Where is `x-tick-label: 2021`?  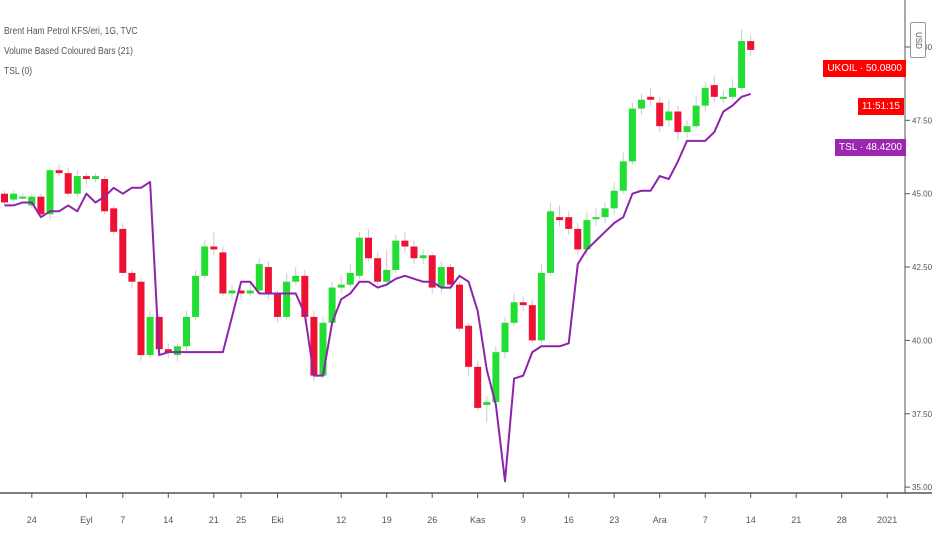
x-tick-label: 2021 is located at coordinates (887, 520).